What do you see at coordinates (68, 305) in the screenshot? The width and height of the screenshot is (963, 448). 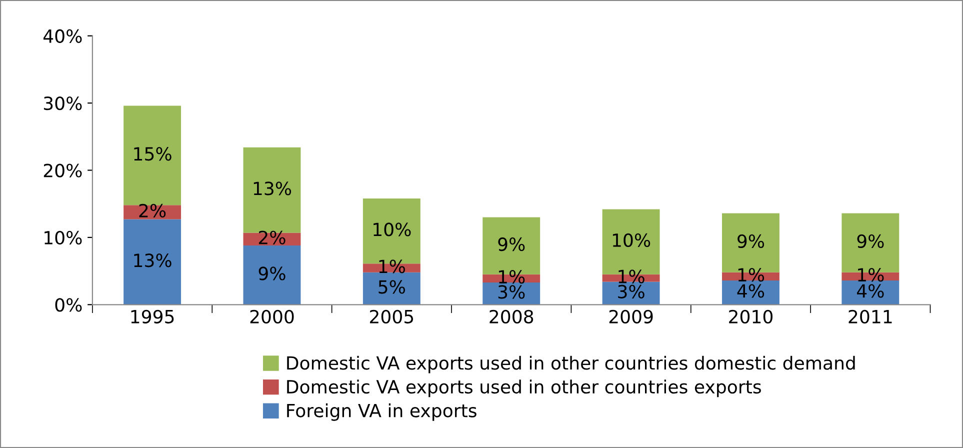 I see `y-tick-label: 0%` at bounding box center [68, 305].